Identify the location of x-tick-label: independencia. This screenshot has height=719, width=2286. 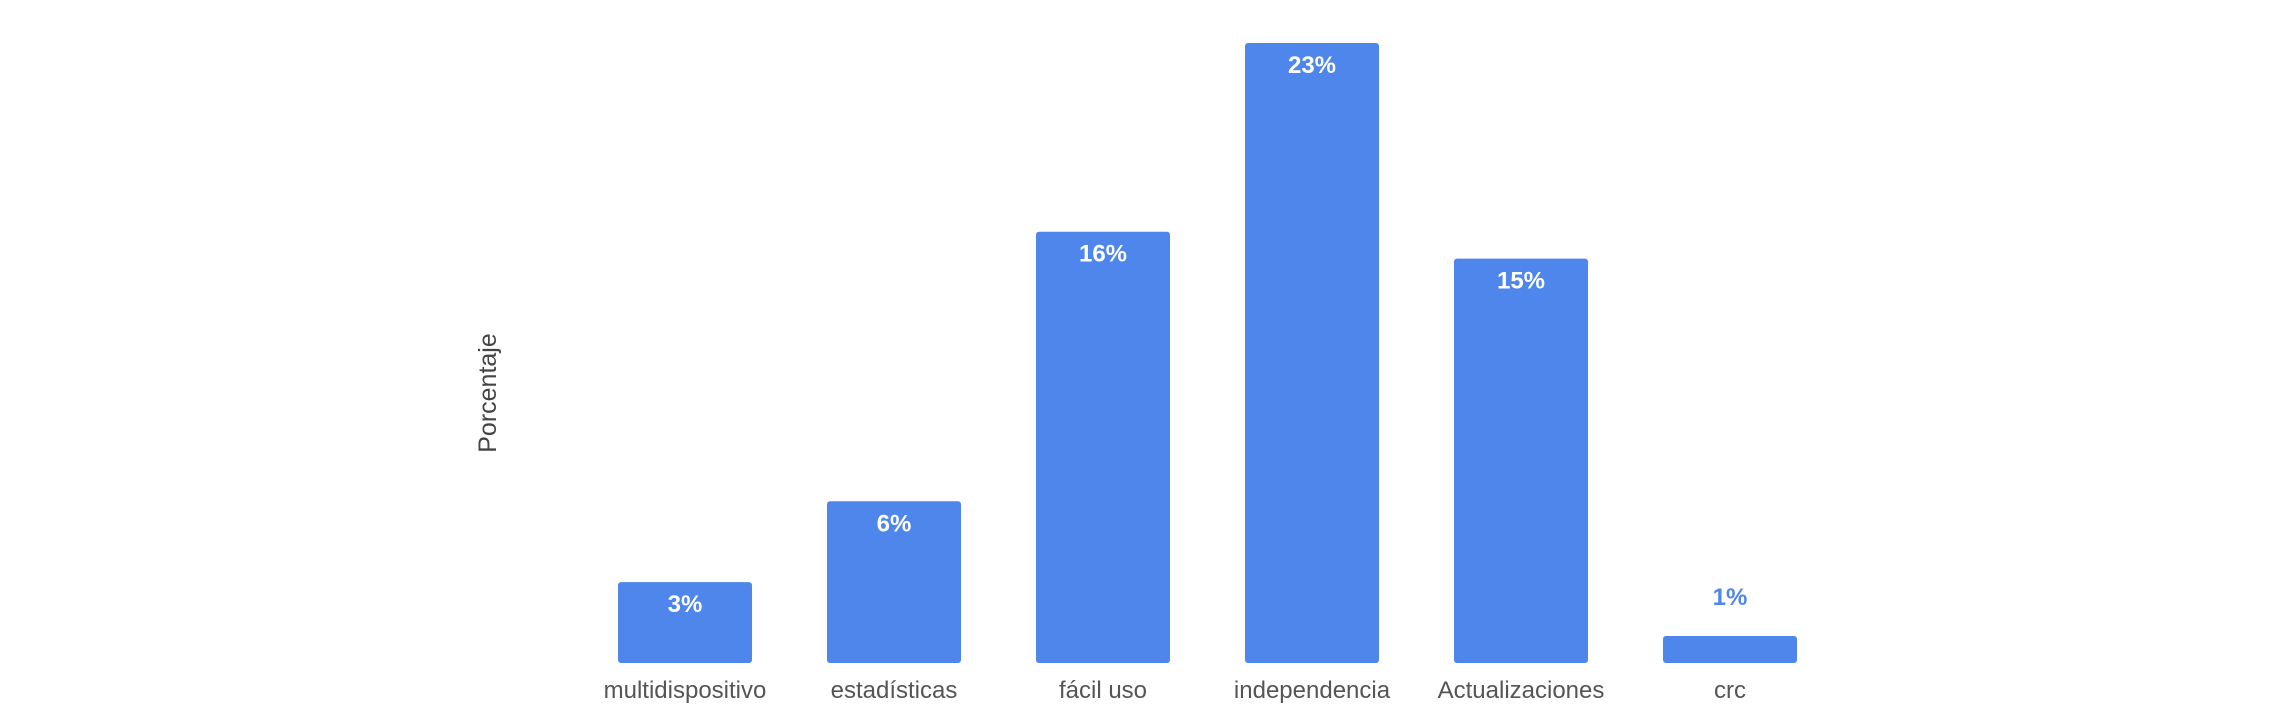
(1312, 690).